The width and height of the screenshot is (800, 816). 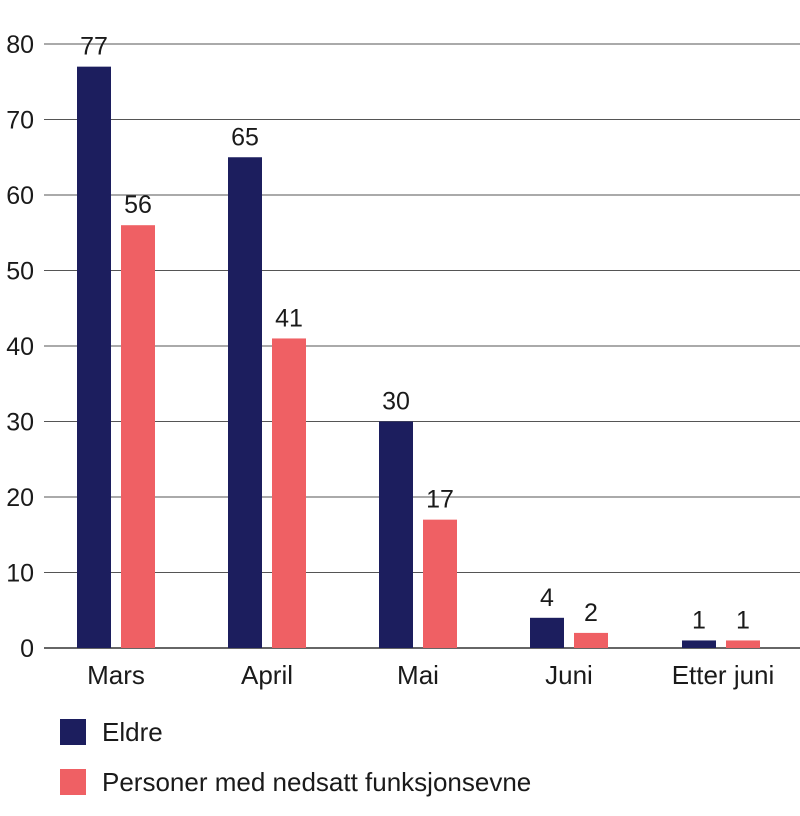 What do you see at coordinates (295, 732) in the screenshot?
I see `legend-item-eldre: Eldre` at bounding box center [295, 732].